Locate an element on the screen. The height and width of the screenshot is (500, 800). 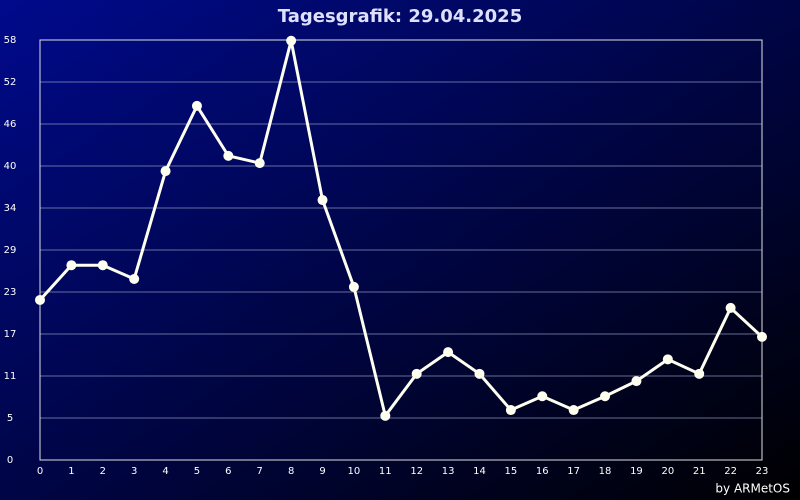
x-tick-label: 11 is located at coordinates (385, 471).